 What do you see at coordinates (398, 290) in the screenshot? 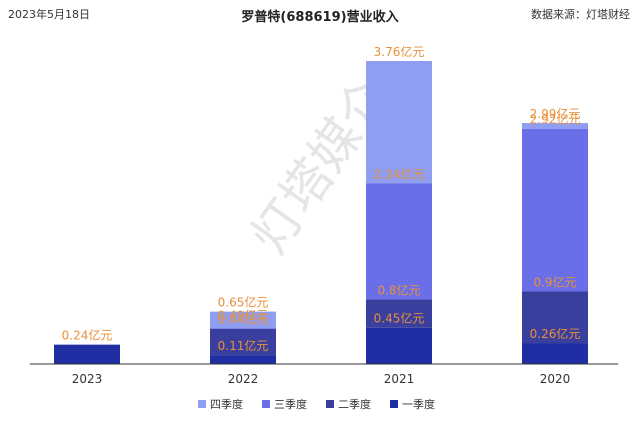
I see `data-label-2021-2: 0.8亿元` at bounding box center [398, 290].